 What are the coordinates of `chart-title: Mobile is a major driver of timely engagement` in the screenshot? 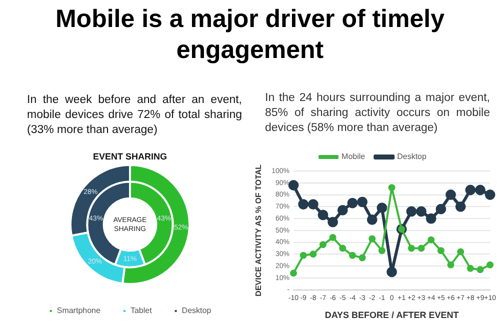 It's located at (250, 35).